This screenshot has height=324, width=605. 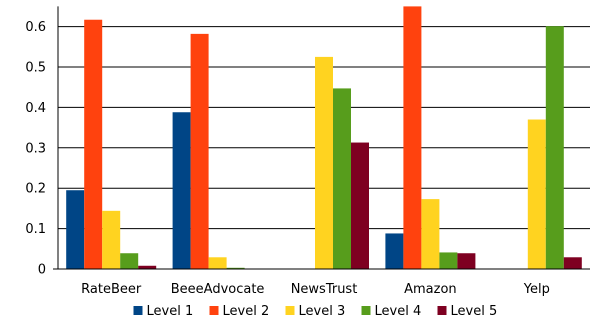 I want to click on x-category-label: NewsTrust, so click(x=324, y=289).